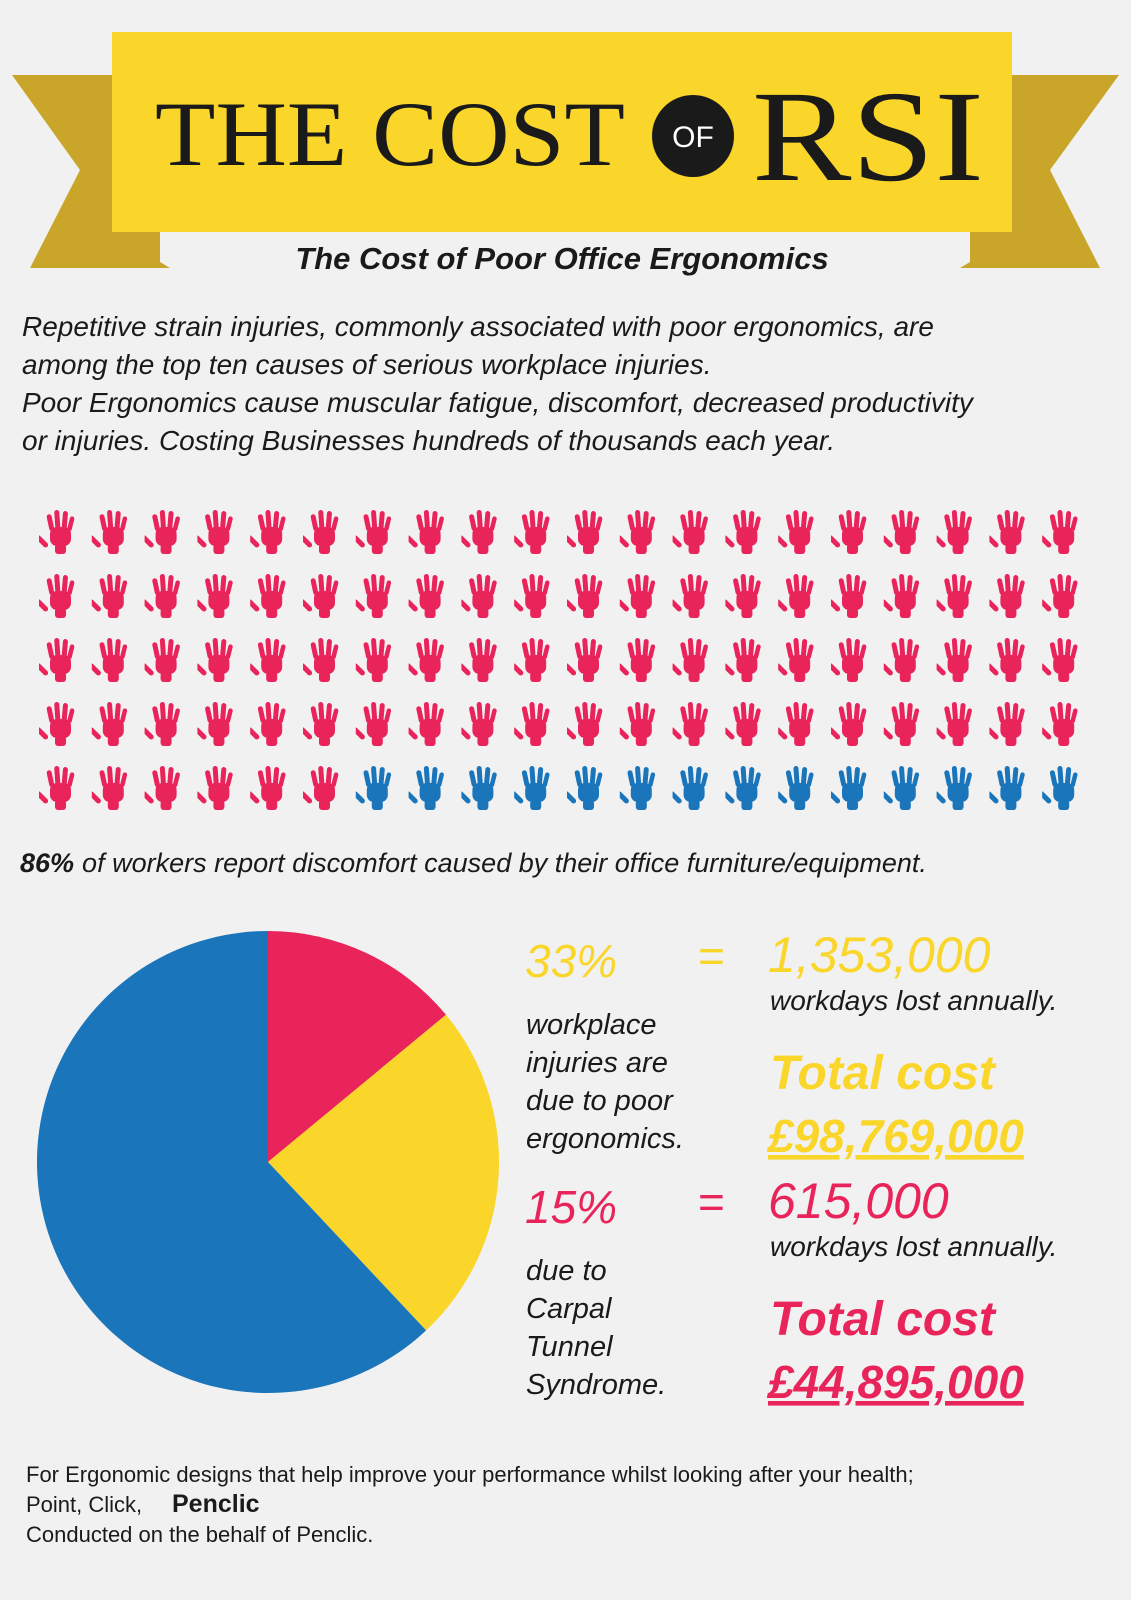  I want to click on subtitle: The Cost of Poor Office Ergonomics, so click(561, 258).